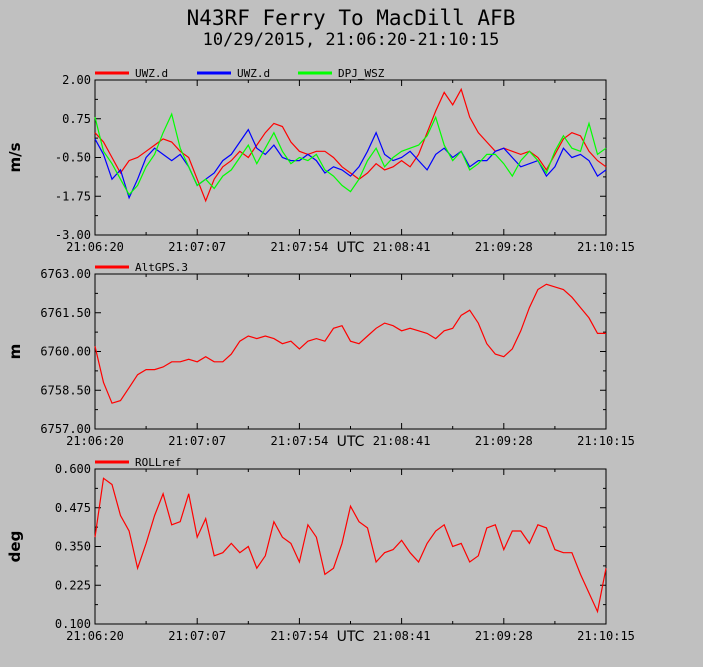 This screenshot has height=667, width=703. I want to click on y-tick-label: -0.50, so click(73, 158).